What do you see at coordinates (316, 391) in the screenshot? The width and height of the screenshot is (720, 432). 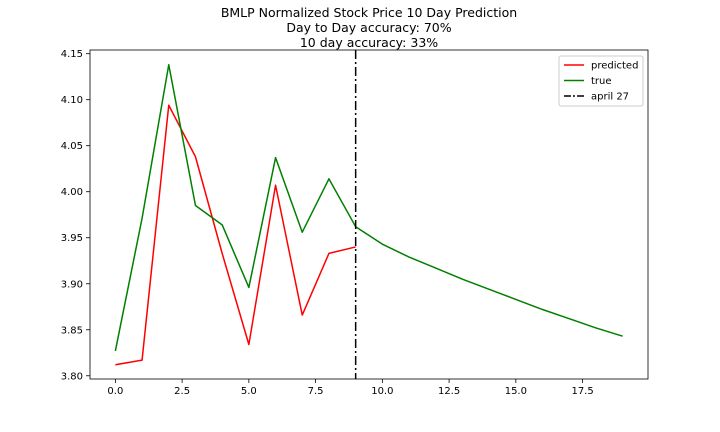 I see `x-tick-label-3: 7.5` at bounding box center [316, 391].